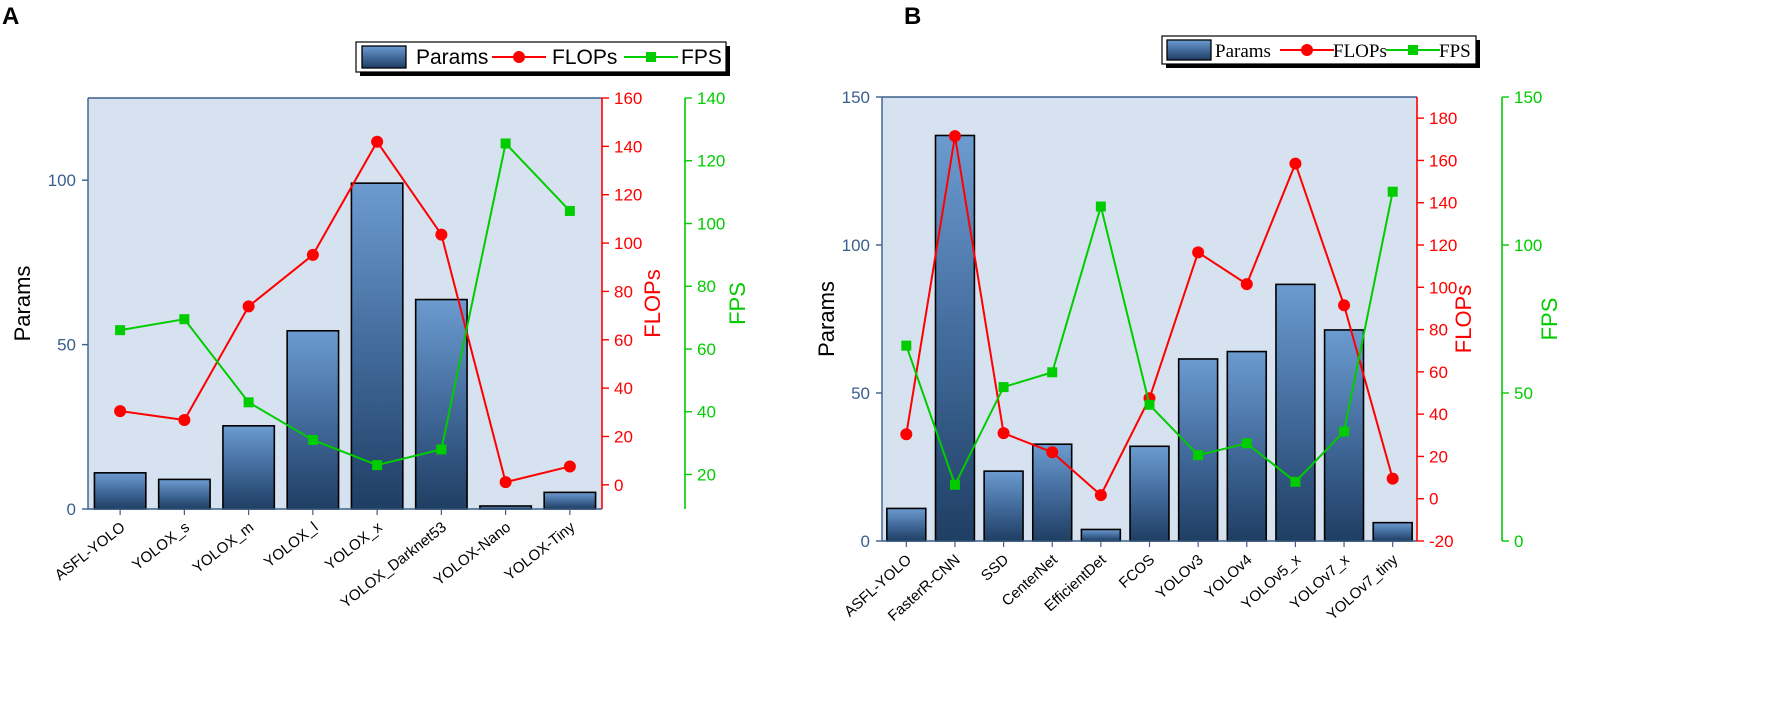  What do you see at coordinates (394, 565) in the screenshot?
I see `x-category-label: YOLOX_Darknet53` at bounding box center [394, 565].